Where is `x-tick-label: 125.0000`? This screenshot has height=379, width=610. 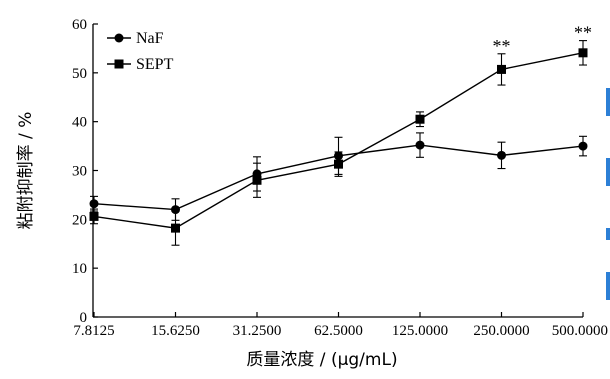 x-tick-label: 125.0000 is located at coordinates (420, 331).